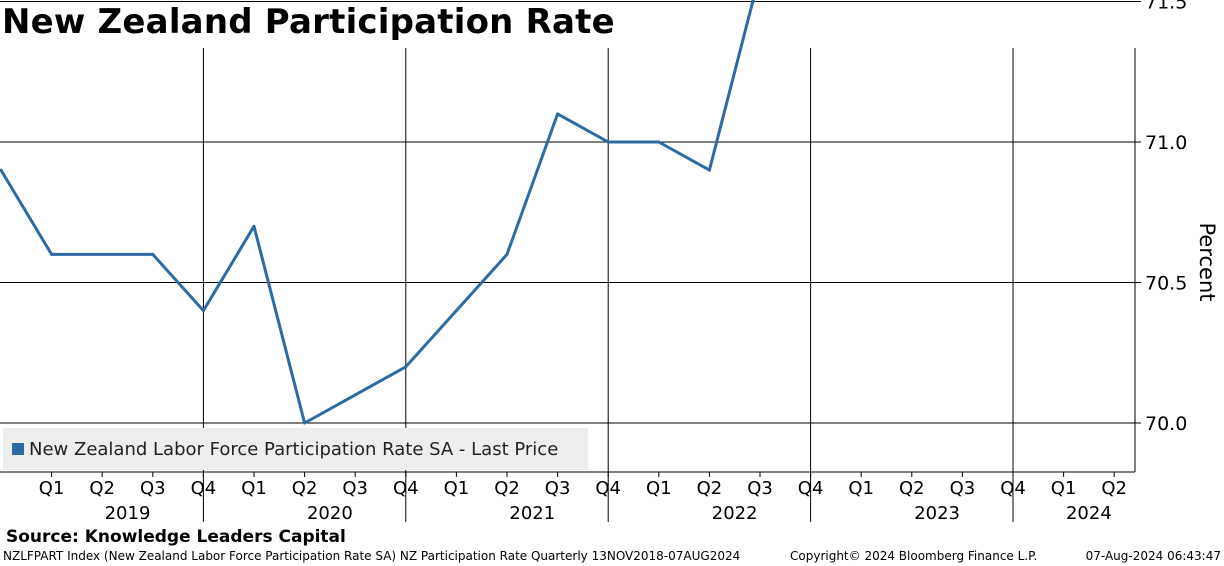  What do you see at coordinates (1166, 424) in the screenshot?
I see `y-tick-label: 70.0` at bounding box center [1166, 424].